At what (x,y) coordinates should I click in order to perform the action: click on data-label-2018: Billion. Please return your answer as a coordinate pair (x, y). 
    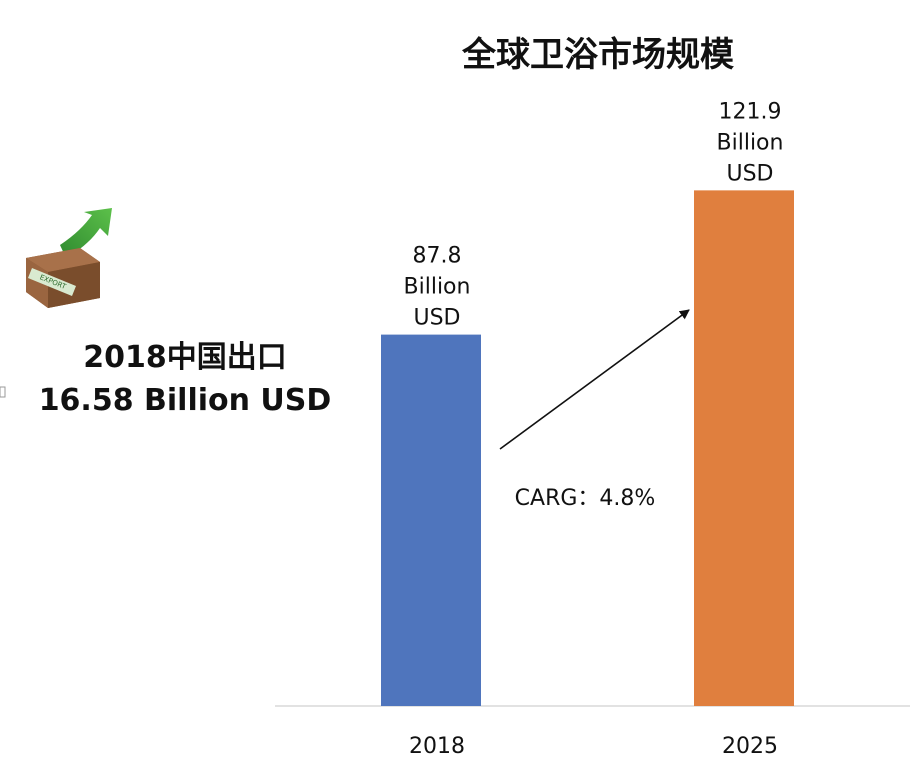
    Looking at the image, I should click on (437, 287).